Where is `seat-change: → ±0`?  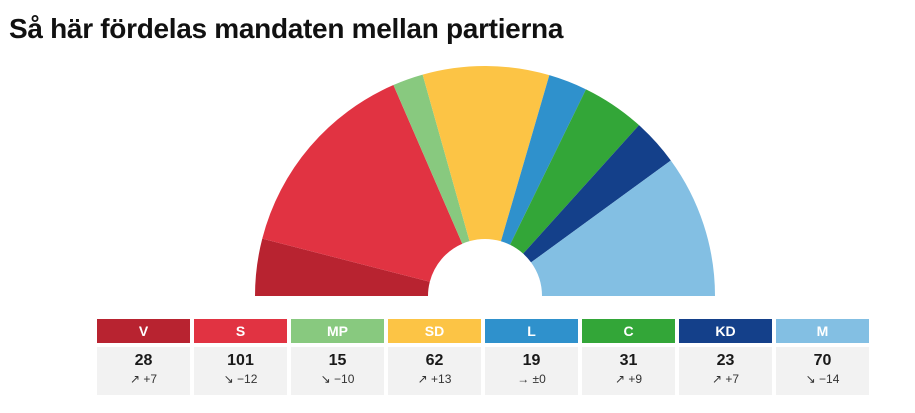 seat-change: → ±0 is located at coordinates (531, 379).